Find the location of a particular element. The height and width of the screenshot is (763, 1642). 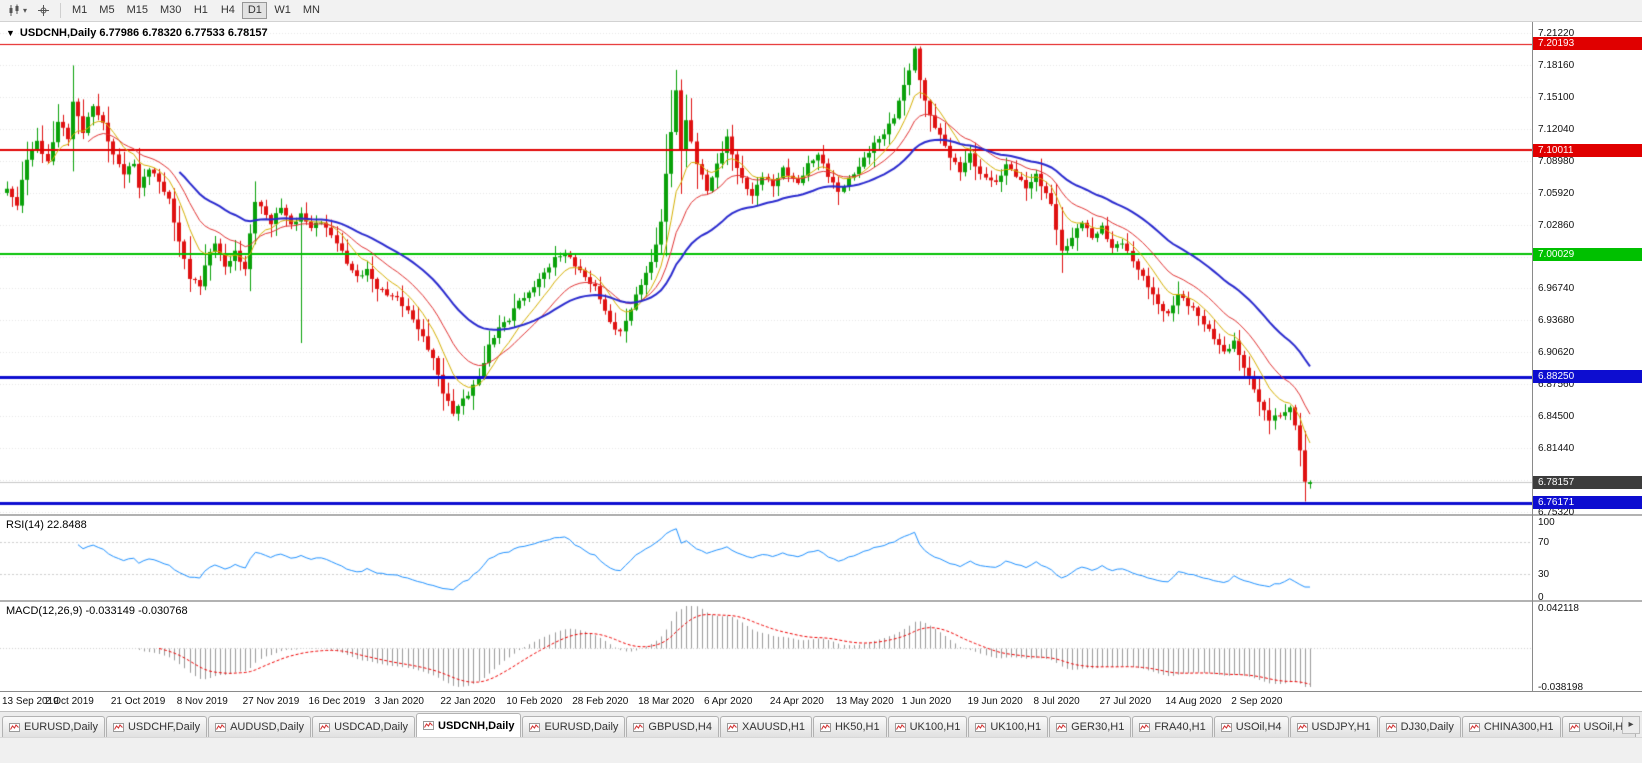

crosshair-button is located at coordinates (43, 11).